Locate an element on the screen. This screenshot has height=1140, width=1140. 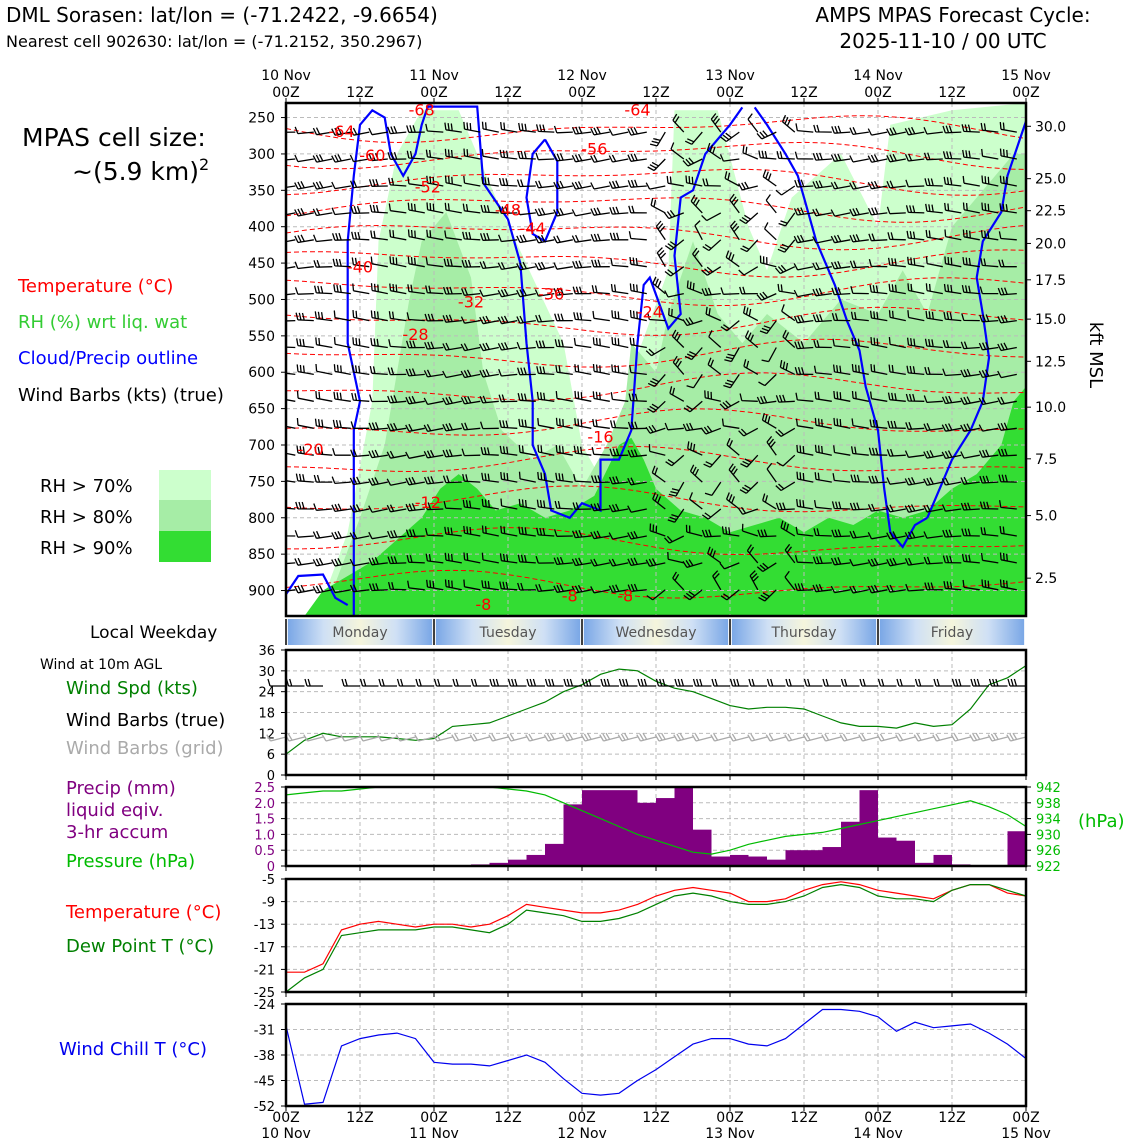
temperature-label: -8 is located at coordinates (570, 595).